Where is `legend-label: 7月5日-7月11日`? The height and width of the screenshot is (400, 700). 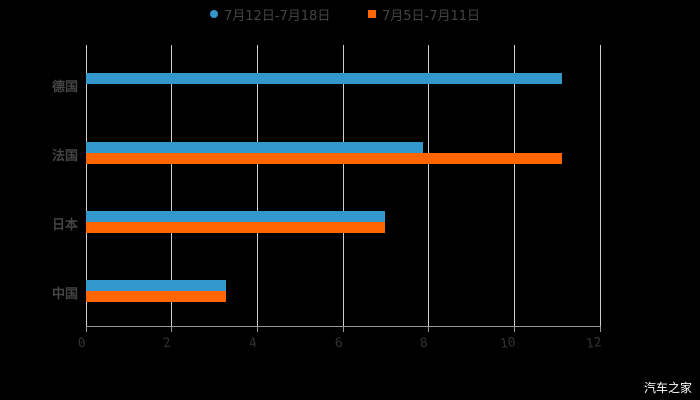
legend-label: 7月5日-7月11日 is located at coordinates (431, 16).